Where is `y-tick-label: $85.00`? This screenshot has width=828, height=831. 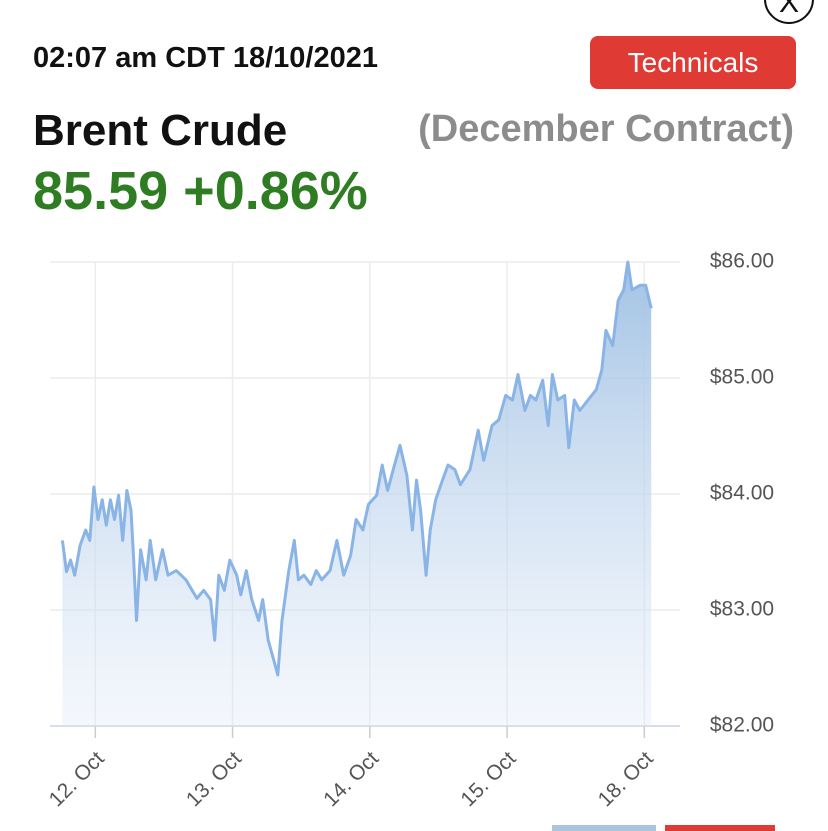
y-tick-label: $85.00 is located at coordinates (742, 377).